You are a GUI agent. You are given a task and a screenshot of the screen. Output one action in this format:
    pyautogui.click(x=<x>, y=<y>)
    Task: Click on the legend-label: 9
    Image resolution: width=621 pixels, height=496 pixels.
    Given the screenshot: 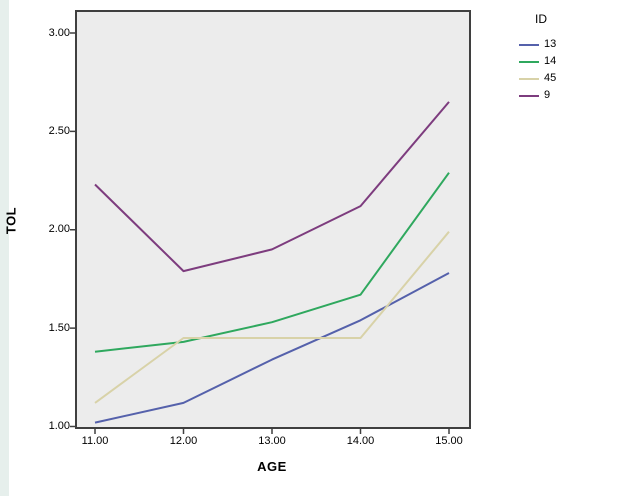 What is the action you would take?
    pyautogui.click(x=547, y=95)
    